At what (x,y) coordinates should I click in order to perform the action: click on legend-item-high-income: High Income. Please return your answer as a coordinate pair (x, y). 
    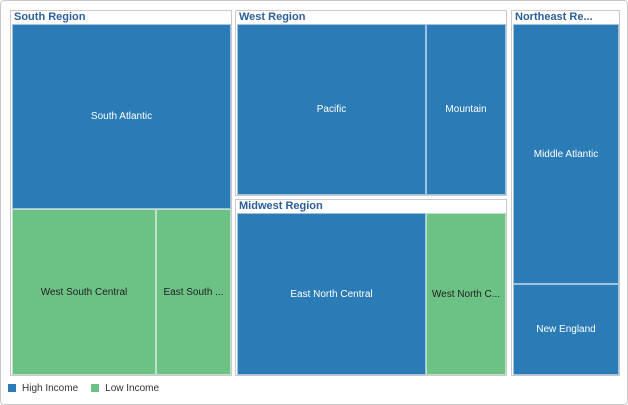
    Looking at the image, I should click on (43, 388).